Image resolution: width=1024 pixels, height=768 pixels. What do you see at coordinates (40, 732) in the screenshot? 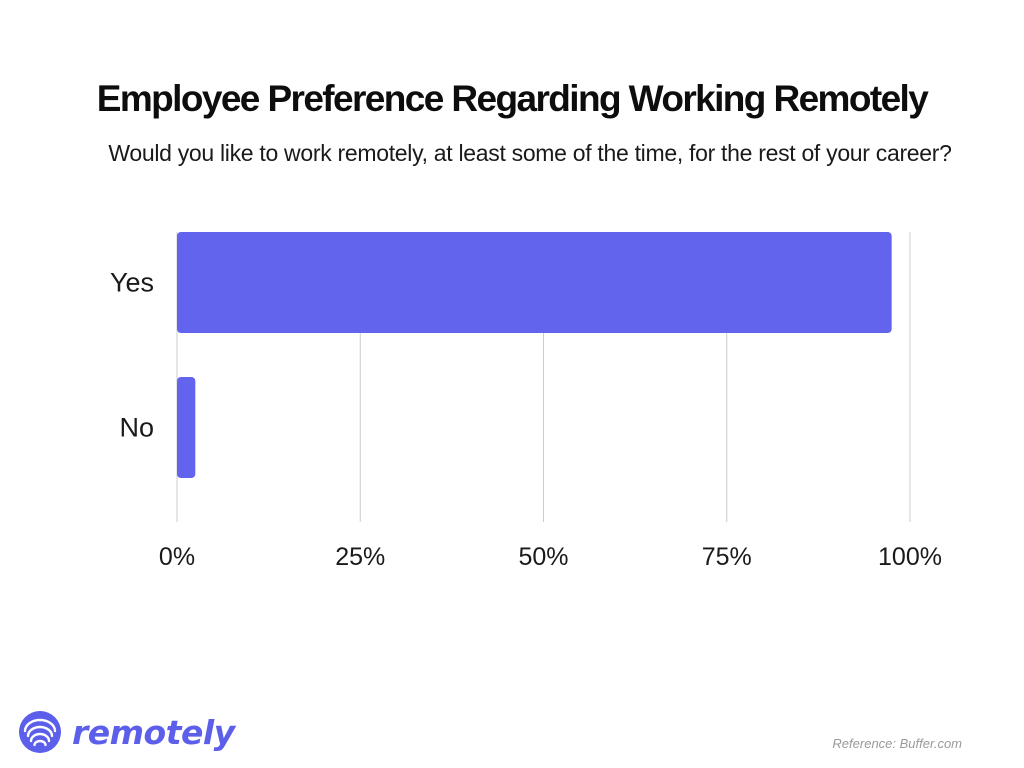
I see `remotely-logo-icon` at bounding box center [40, 732].